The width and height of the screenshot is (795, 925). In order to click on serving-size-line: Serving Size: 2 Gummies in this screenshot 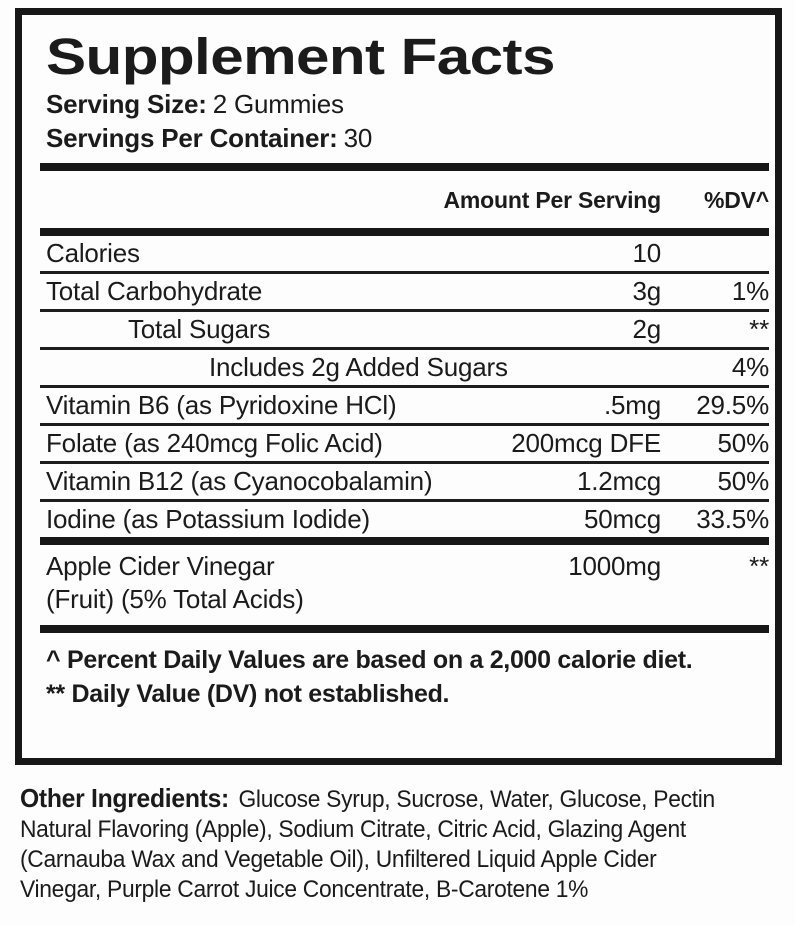, I will do `click(407, 104)`.